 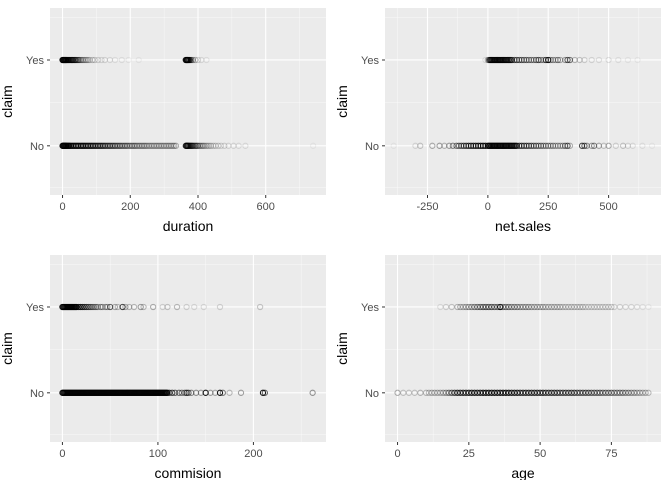 What do you see at coordinates (158, 454) in the screenshot?
I see `x-tick-label: 100` at bounding box center [158, 454].